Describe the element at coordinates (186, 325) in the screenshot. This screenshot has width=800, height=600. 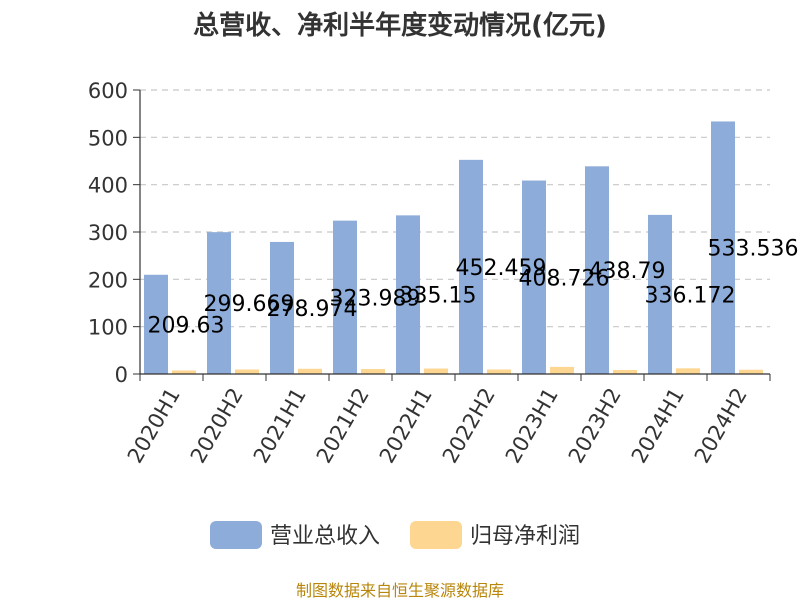
I see `data-label: 209.63` at that location.